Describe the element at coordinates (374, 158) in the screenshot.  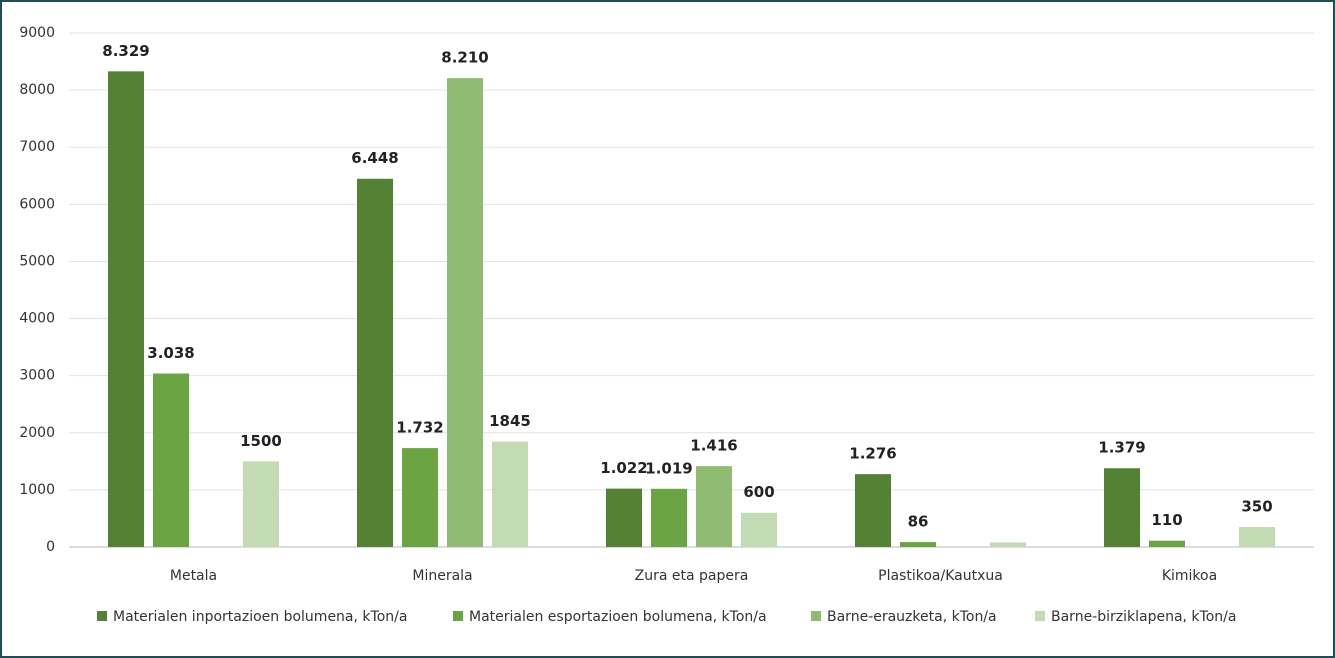
I see `value-label: 6.448` at that location.